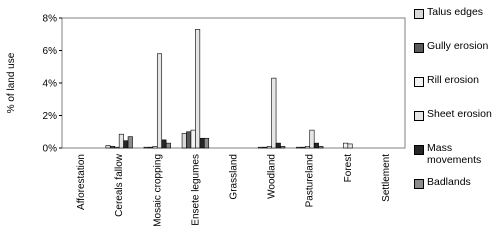 The height and width of the screenshot is (242, 500). I want to click on x-tick-label: Grassland, so click(234, 177).